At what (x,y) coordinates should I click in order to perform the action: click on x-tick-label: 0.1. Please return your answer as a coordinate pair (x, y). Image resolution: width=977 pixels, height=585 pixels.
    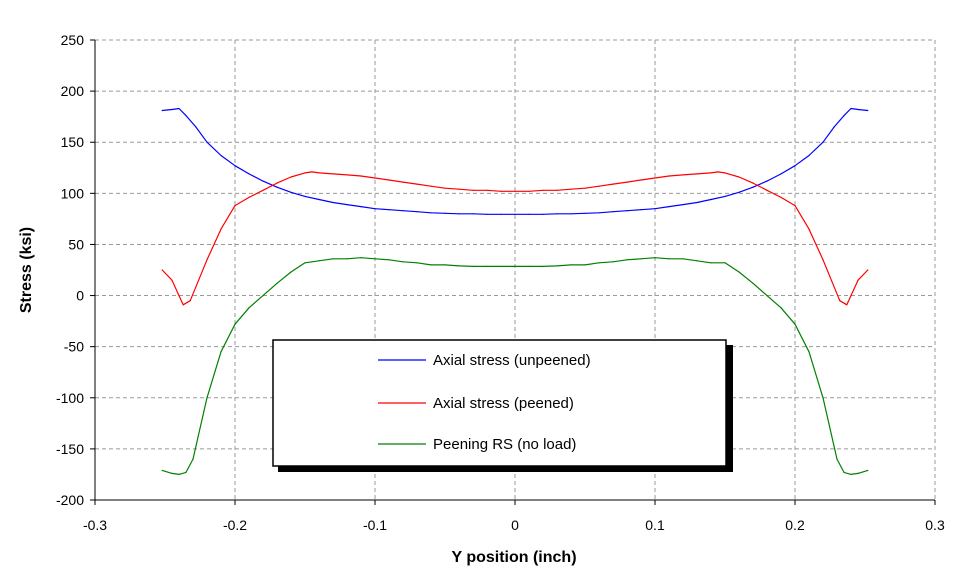
    Looking at the image, I should click on (655, 525).